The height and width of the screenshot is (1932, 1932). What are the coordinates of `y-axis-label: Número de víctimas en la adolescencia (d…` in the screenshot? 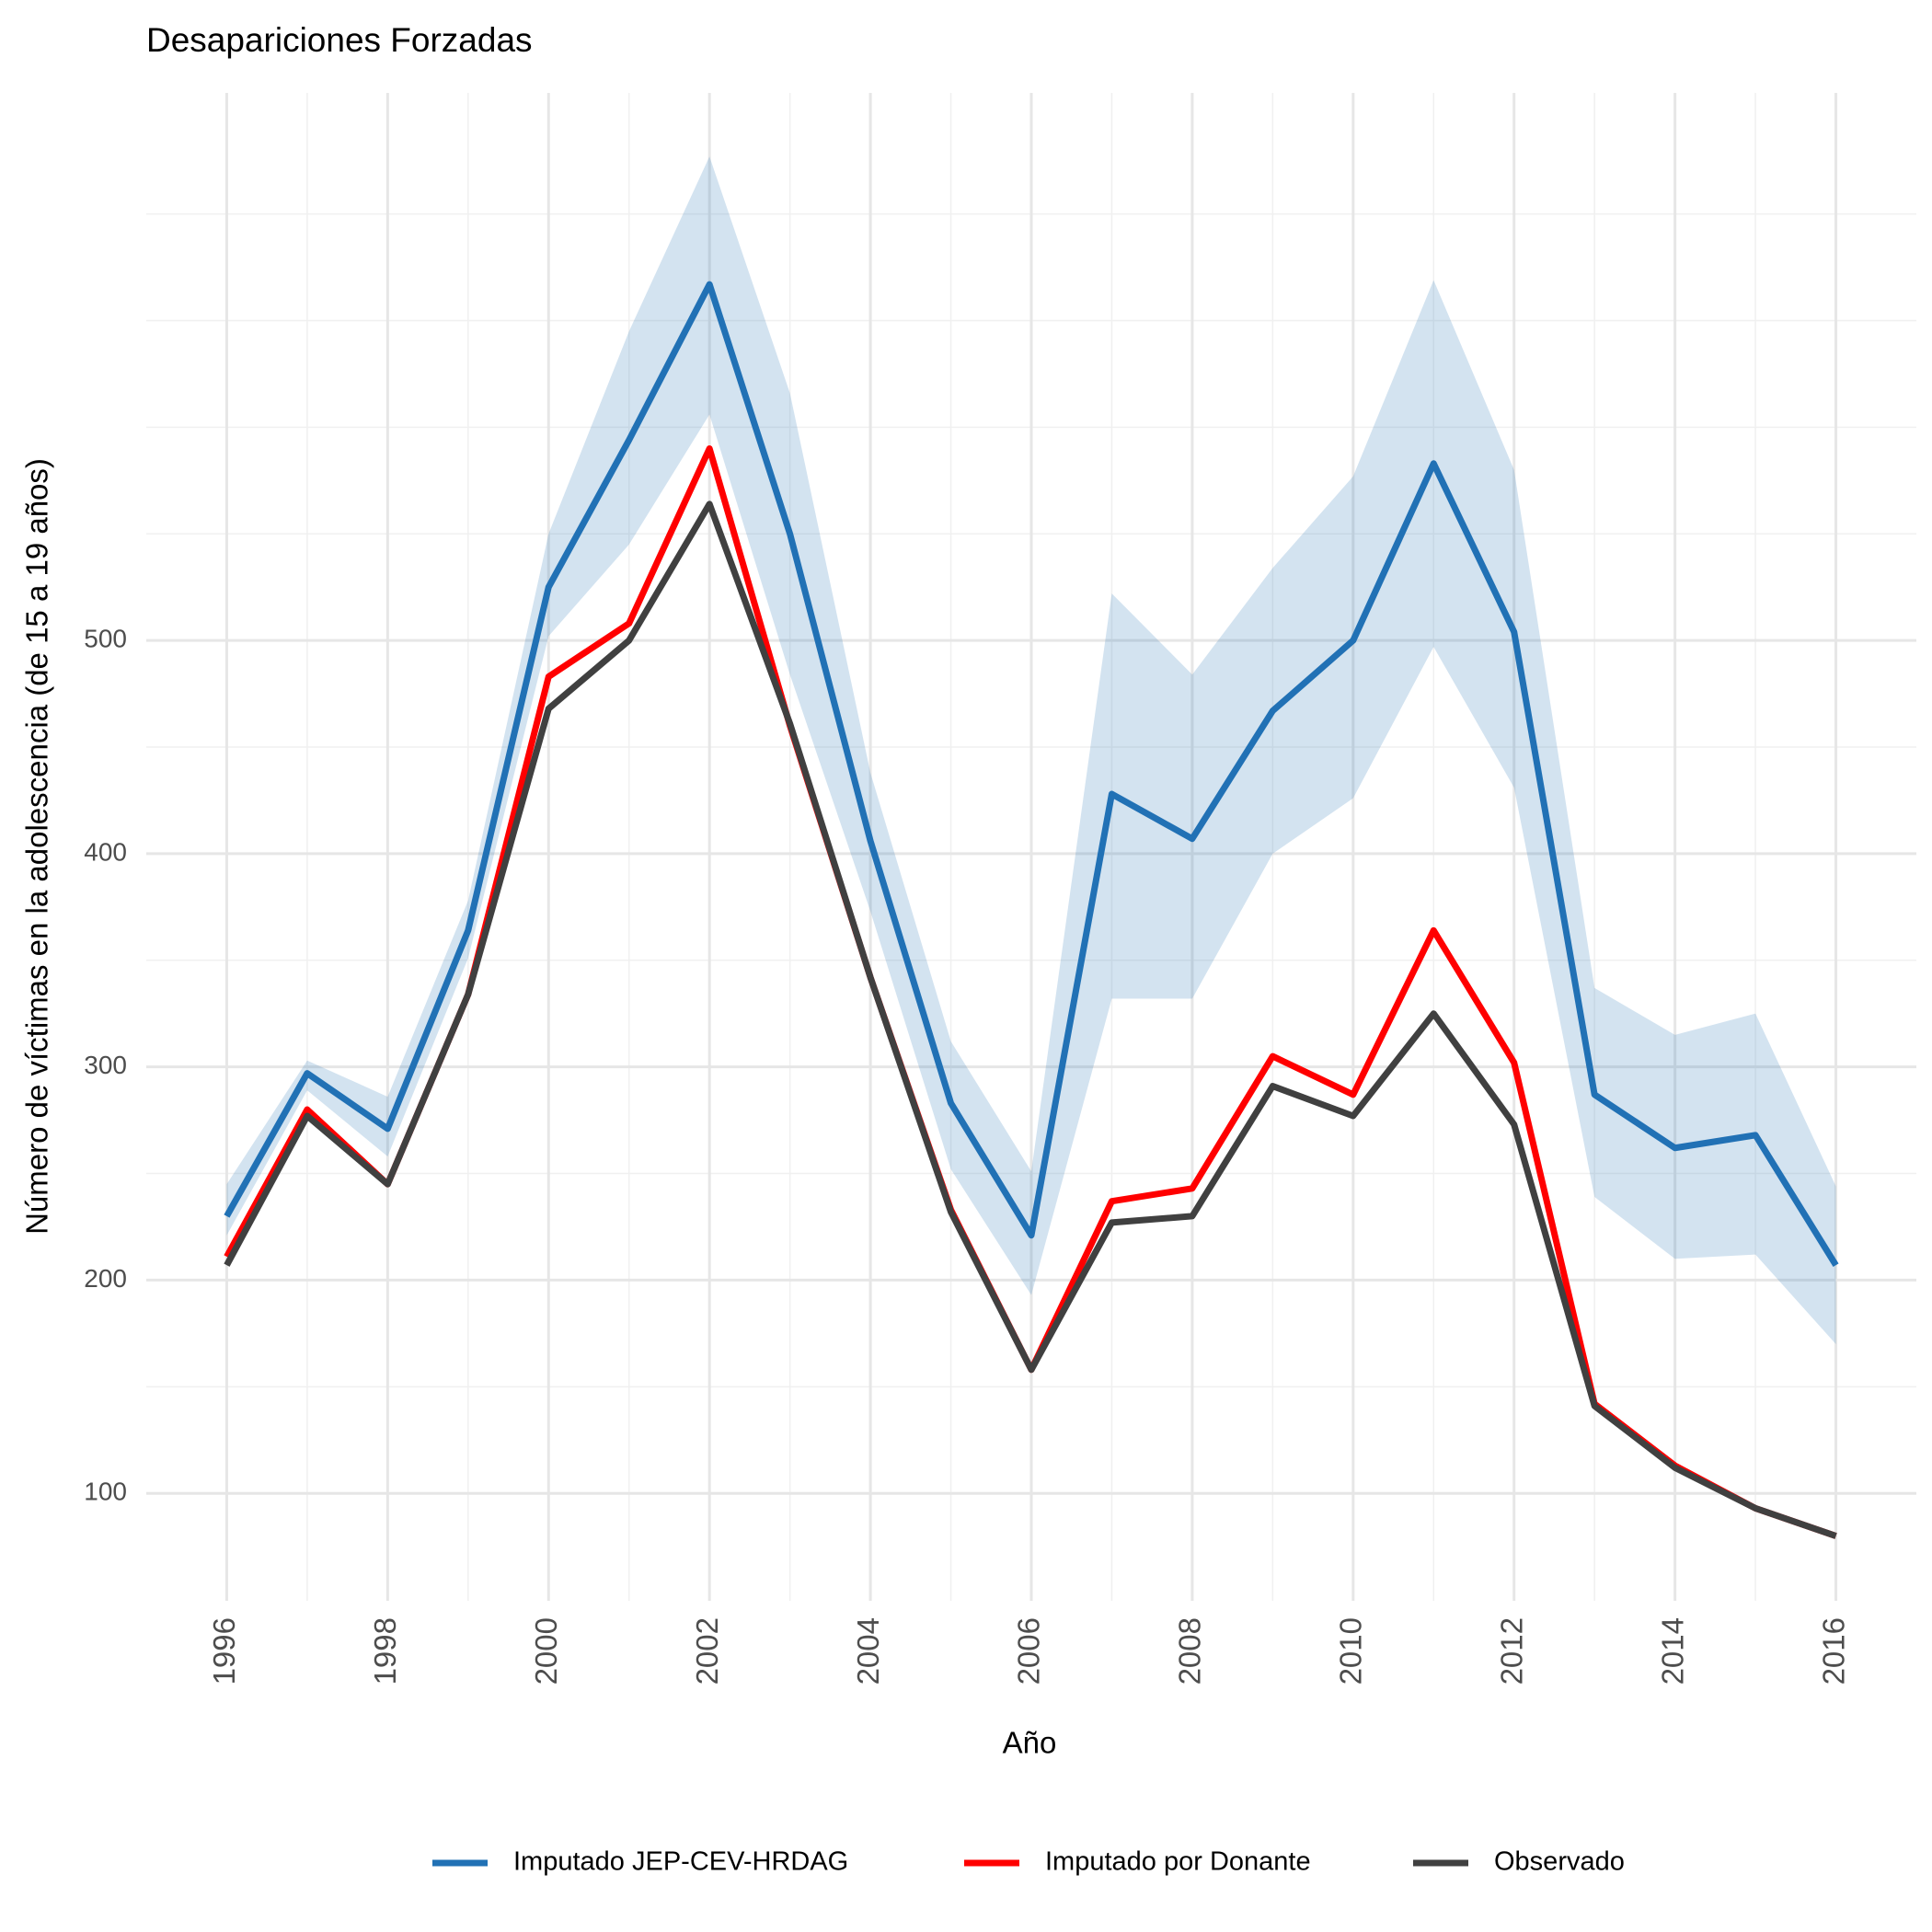 It's located at (37, 846).